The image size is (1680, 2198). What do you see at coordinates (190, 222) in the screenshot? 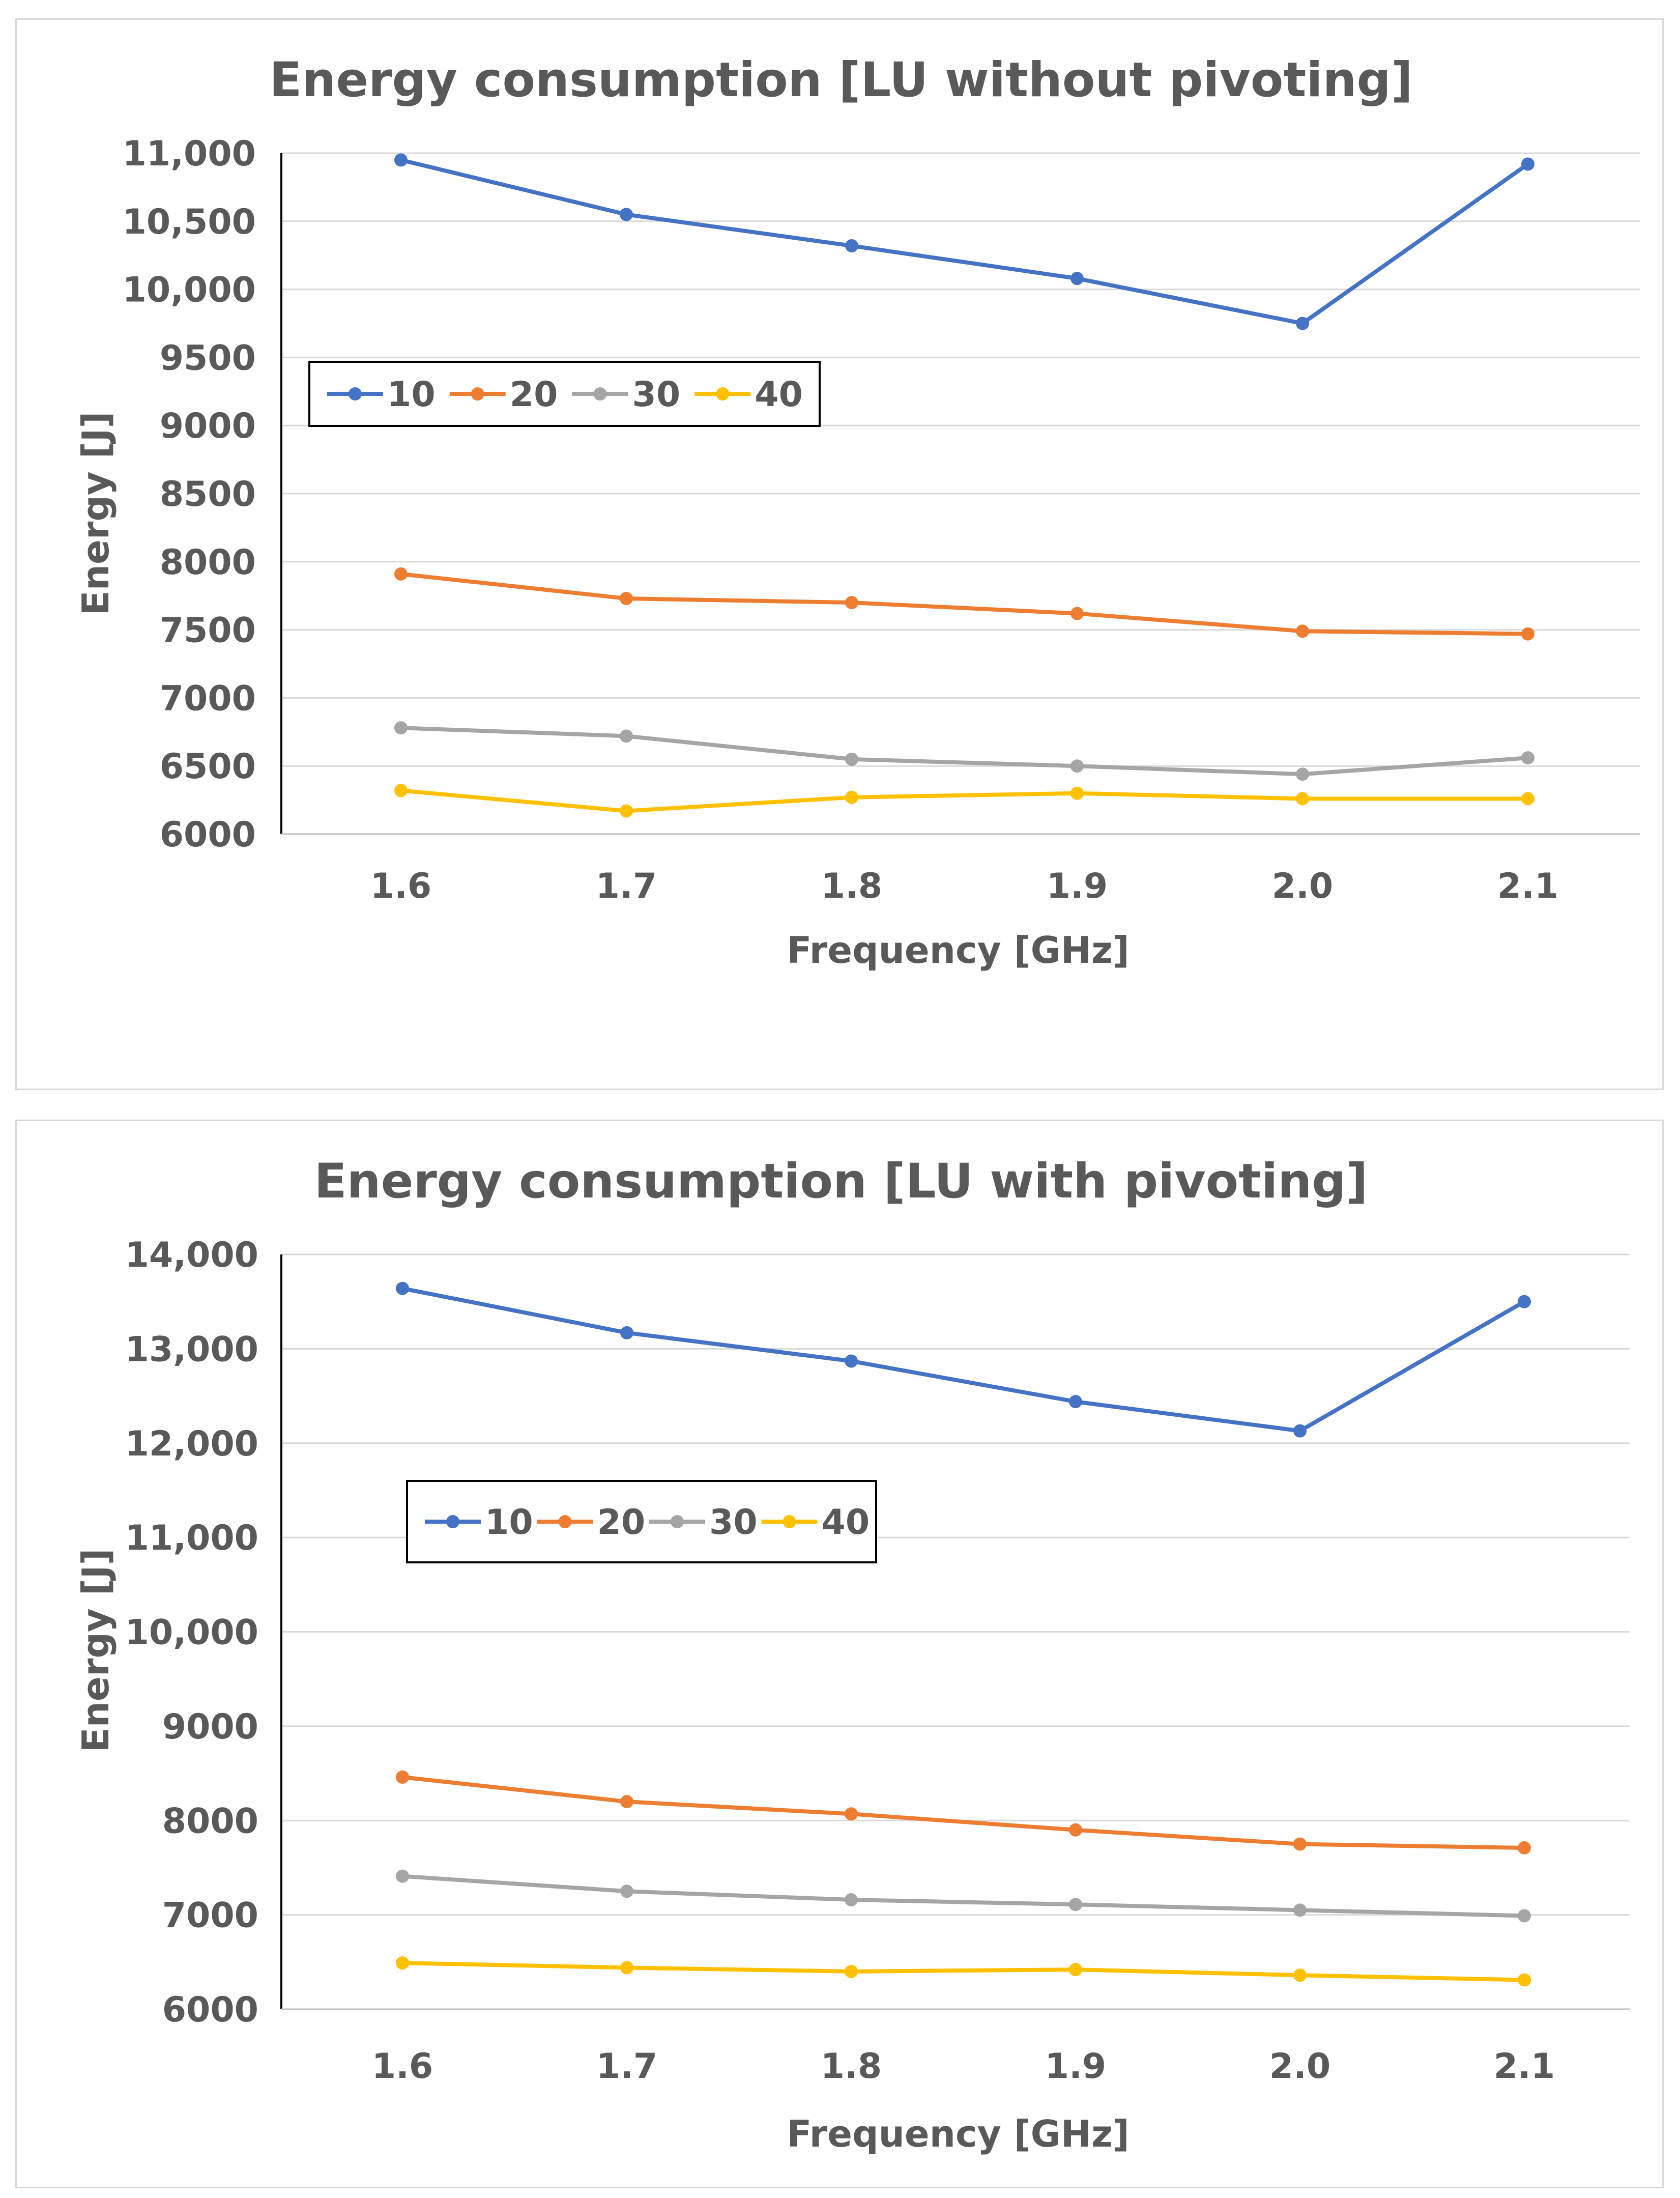
I see `y-tick-label: 10,500` at bounding box center [190, 222].